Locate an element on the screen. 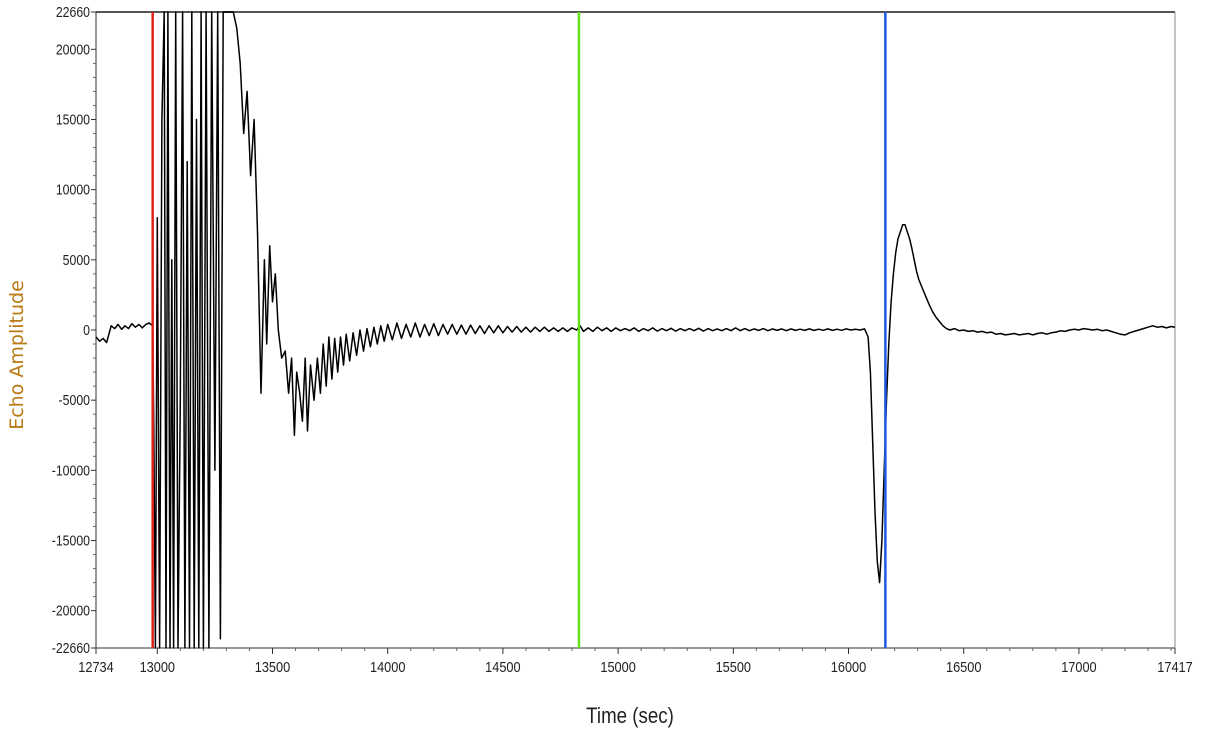 This screenshot has height=743, width=1207. y-tick-label: 22660 is located at coordinates (73, 12).